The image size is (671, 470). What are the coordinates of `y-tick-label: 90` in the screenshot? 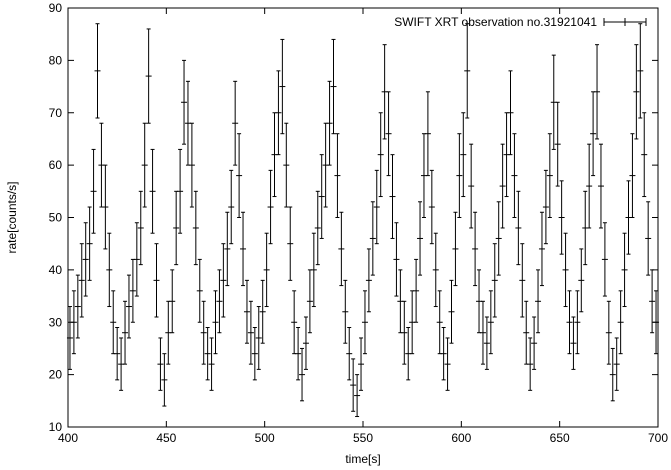 It's located at (56, 8).